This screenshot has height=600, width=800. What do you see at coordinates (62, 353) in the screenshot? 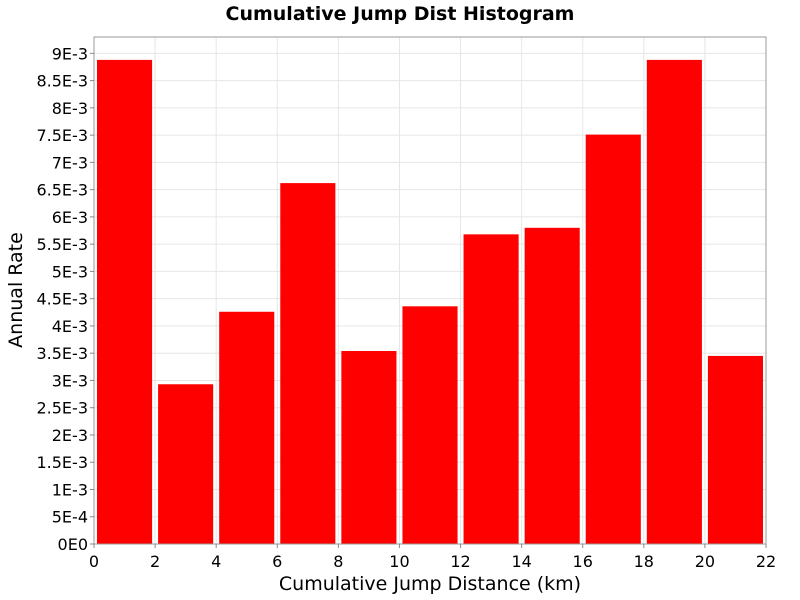
I see `y-tick-label: 3.5E-3` at bounding box center [62, 353].